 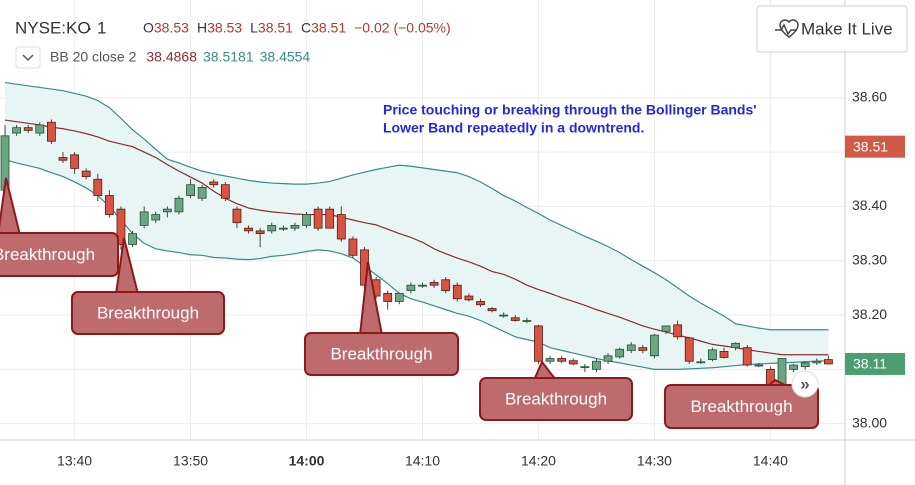 I want to click on quote-label: O, so click(x=148, y=28).